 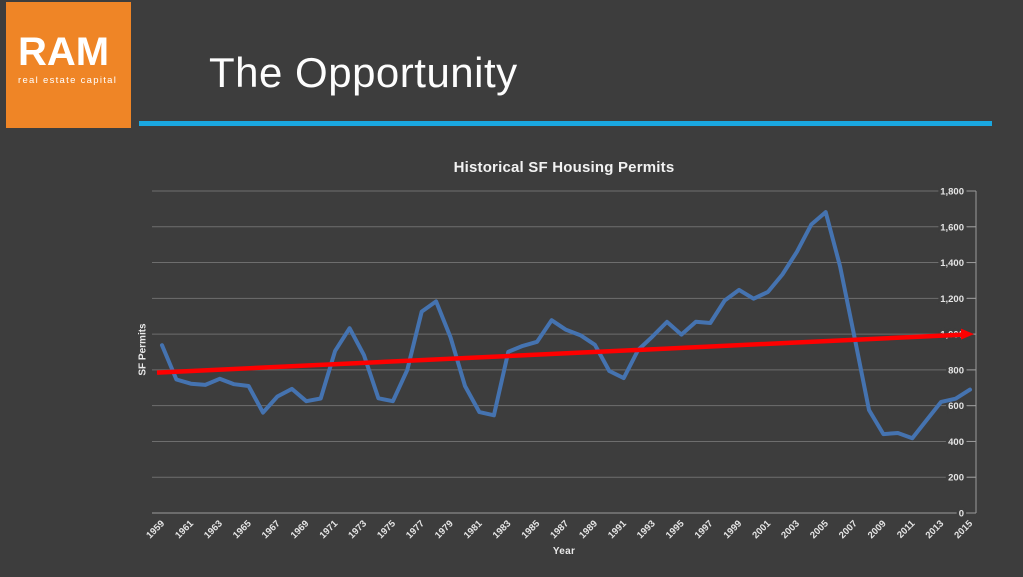 I want to click on trend-line, so click(x=565, y=351).